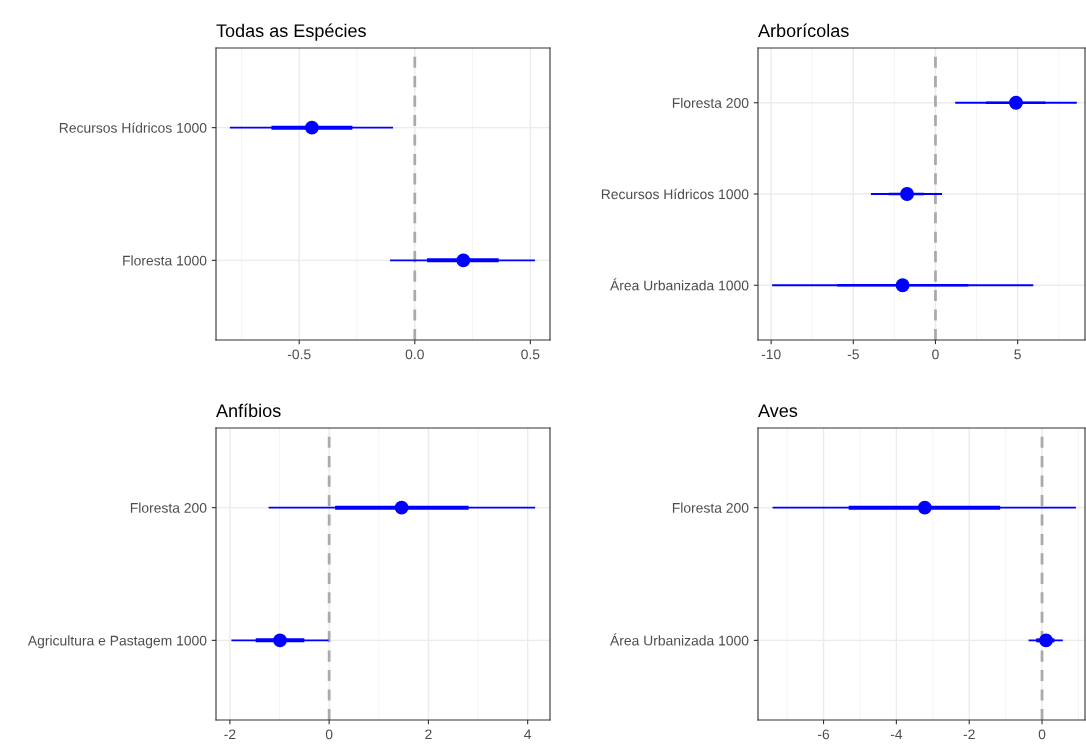 This screenshot has height=749, width=1086. Describe the element at coordinates (248, 410) in the screenshot. I see `chart-title: Anfíbios` at that location.